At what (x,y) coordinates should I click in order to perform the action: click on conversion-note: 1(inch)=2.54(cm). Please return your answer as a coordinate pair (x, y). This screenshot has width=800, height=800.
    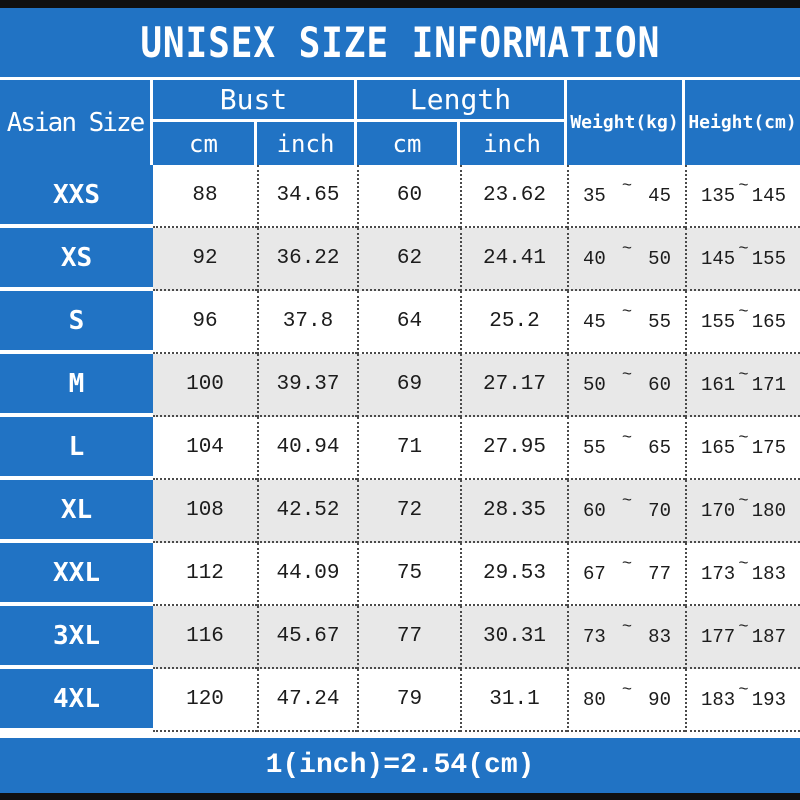
    Looking at the image, I should click on (400, 765).